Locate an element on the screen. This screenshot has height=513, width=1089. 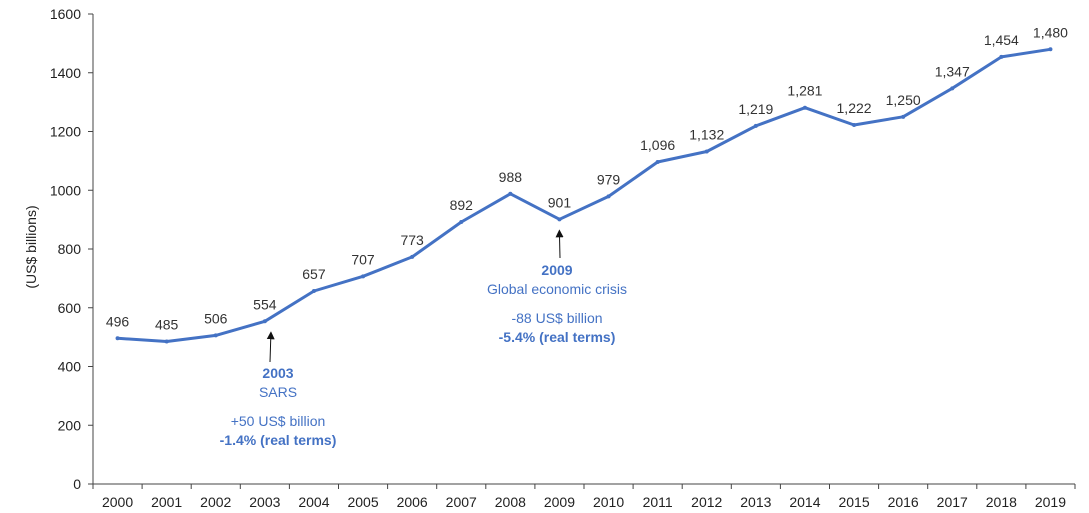
x-tick-label: 2004 is located at coordinates (313, 502).